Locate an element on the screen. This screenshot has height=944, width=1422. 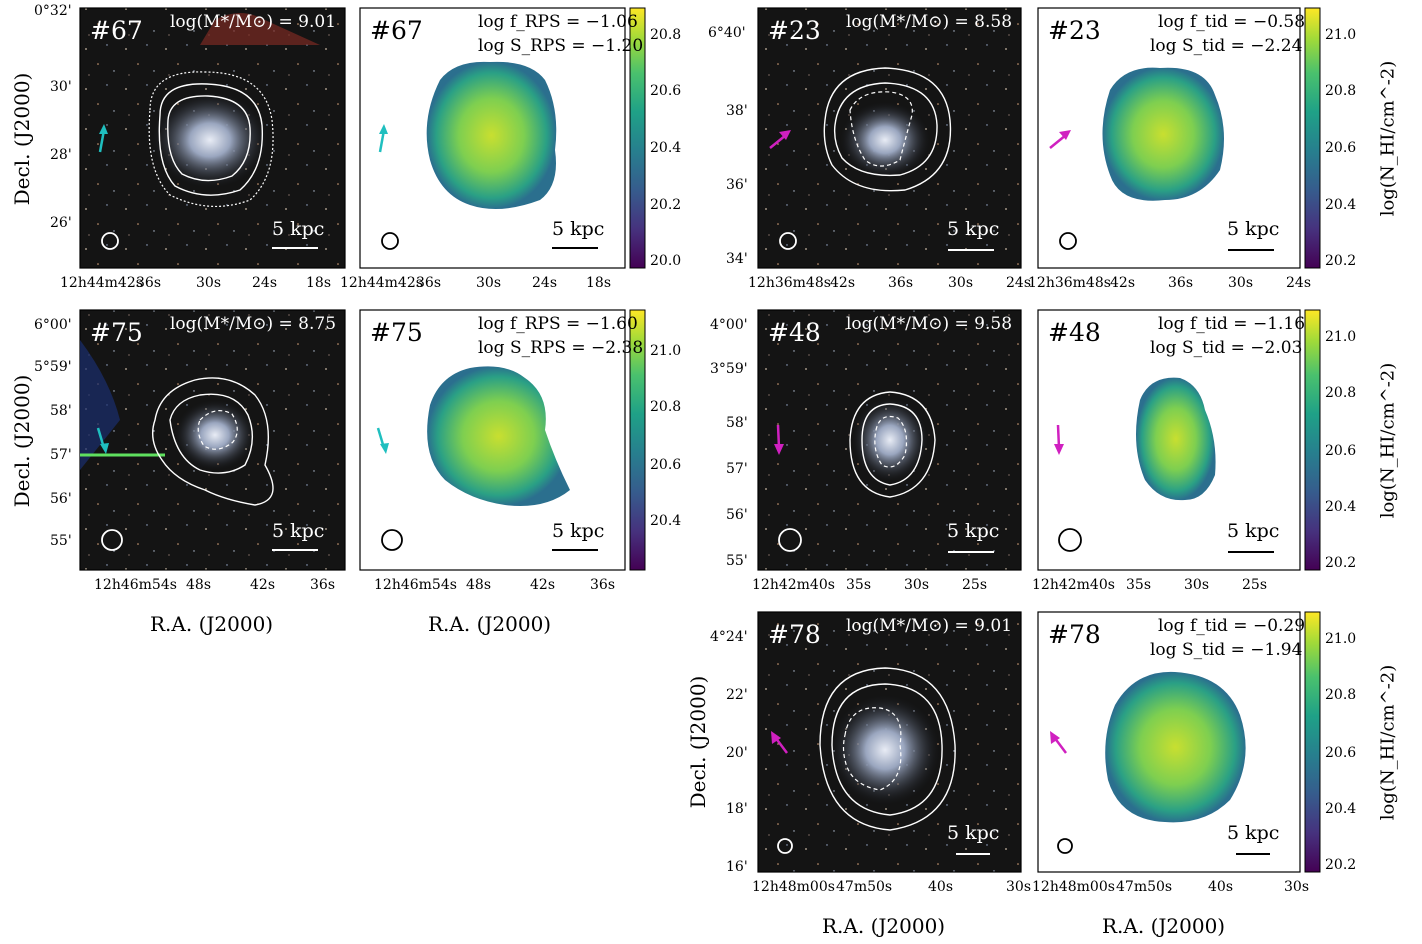
panel-23-hi is located at coordinates (1169, 138).